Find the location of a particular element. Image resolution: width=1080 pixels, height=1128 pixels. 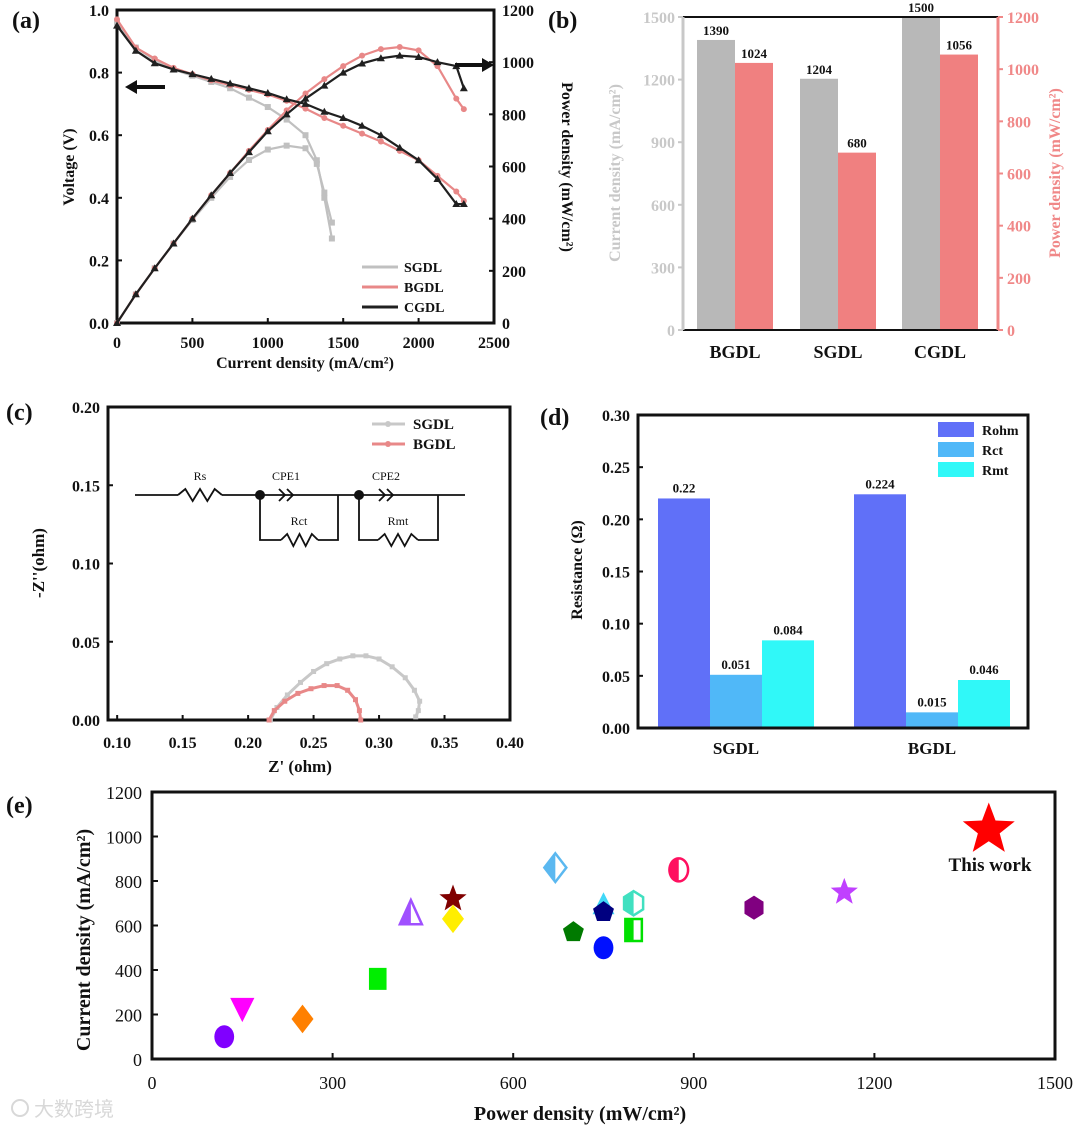

x-tick-label: 0 is located at coordinates (117, 343).